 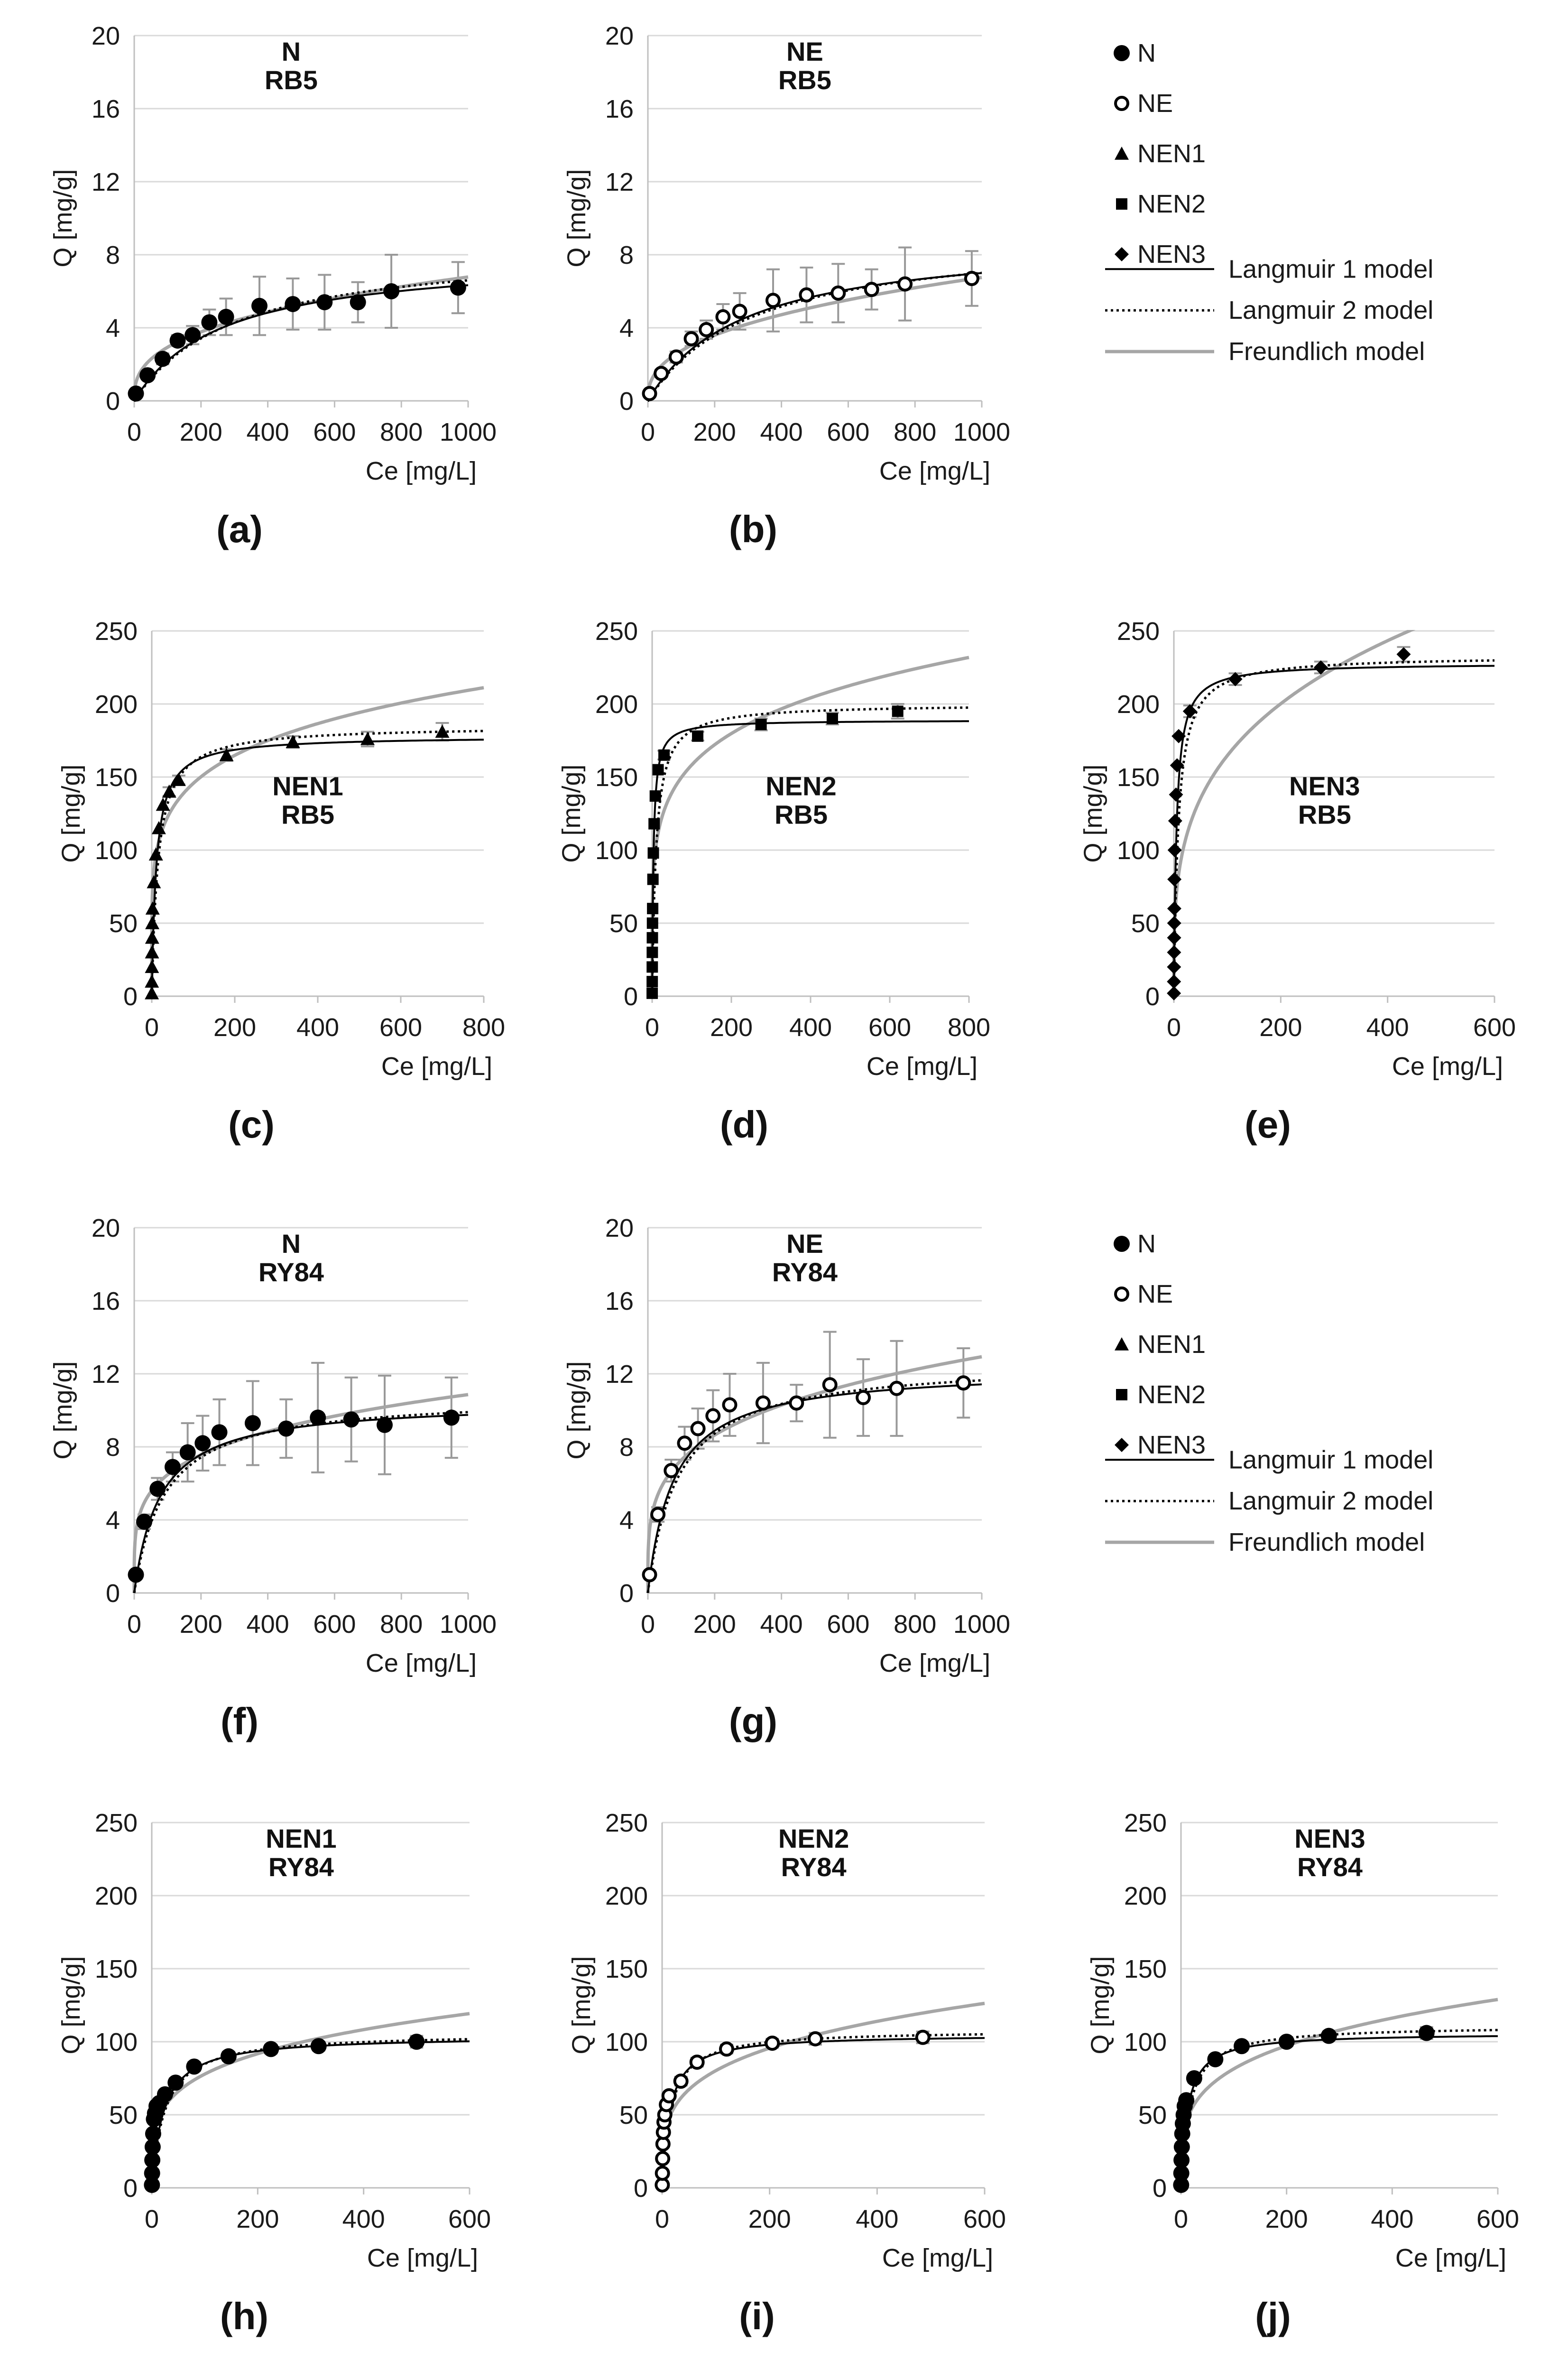 I want to click on legend-label: NEN2, so click(x=1172, y=1394).